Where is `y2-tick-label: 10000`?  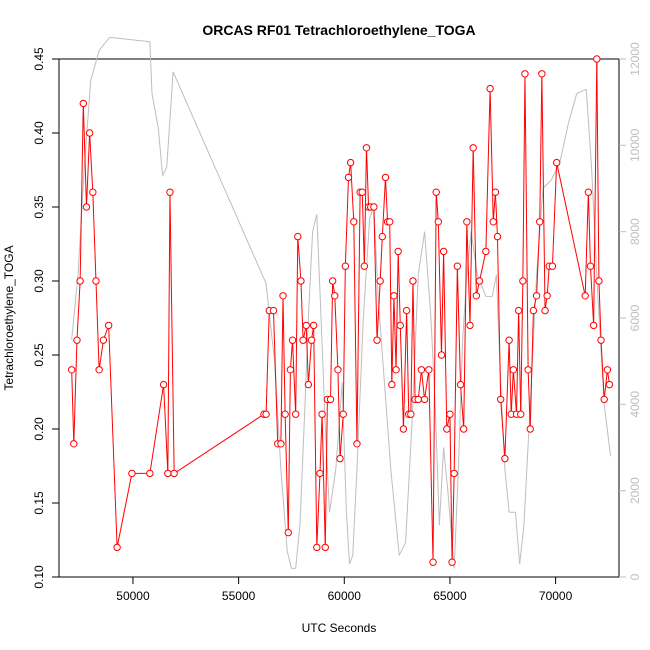 y2-tick-label: 10000 is located at coordinates (635, 145).